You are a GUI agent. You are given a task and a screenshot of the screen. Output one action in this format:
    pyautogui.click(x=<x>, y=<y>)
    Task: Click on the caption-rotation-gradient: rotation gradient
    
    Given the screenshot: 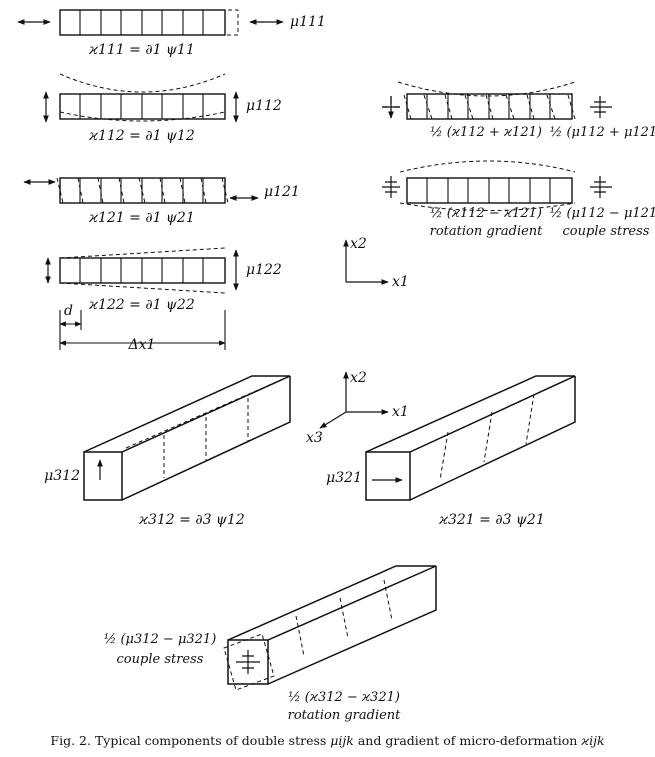 What is the action you would take?
    pyautogui.click(x=486, y=231)
    